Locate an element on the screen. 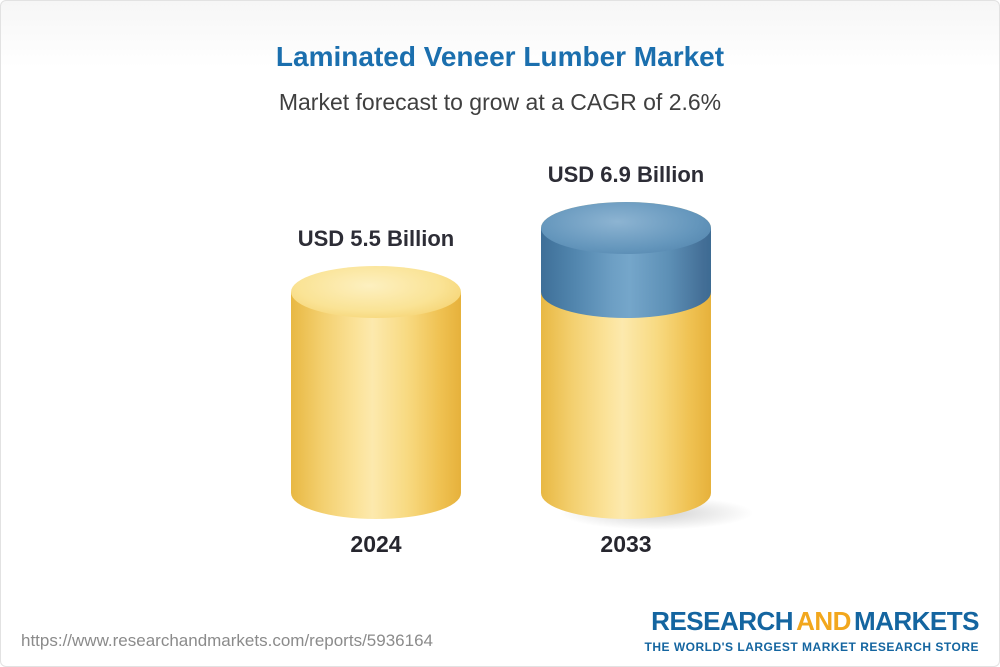 Image resolution: width=1000 pixels, height=667 pixels. bar-value-label-2033: USD 6.9 Billion is located at coordinates (626, 174).